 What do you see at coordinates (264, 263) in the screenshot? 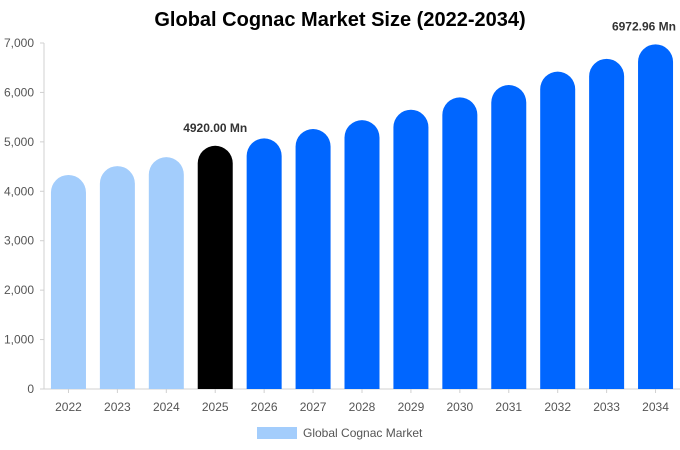
I see `bar-2026` at bounding box center [264, 263].